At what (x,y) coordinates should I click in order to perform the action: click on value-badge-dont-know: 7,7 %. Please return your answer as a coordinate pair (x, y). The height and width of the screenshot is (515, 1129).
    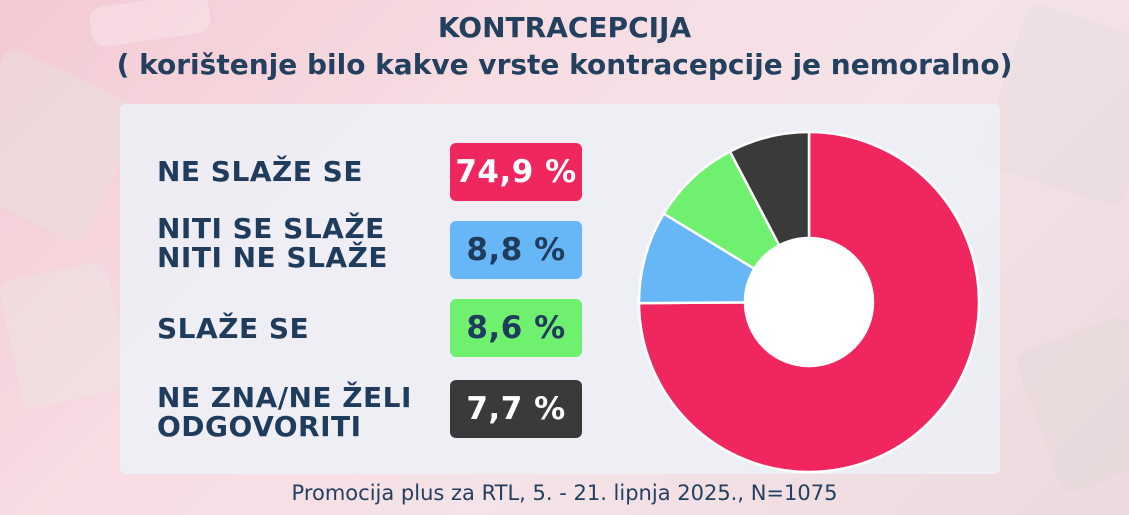
    Looking at the image, I should click on (516, 409).